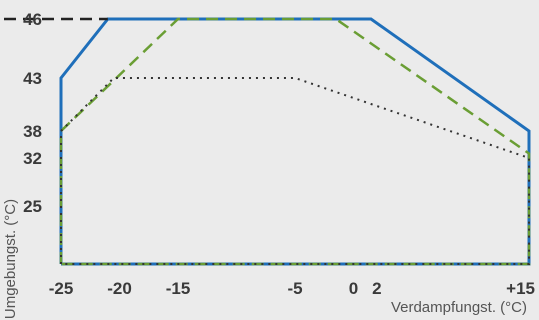 The image size is (539, 320). What do you see at coordinates (61, 288) in the screenshot?
I see `x-tick-label--25: -25` at bounding box center [61, 288].